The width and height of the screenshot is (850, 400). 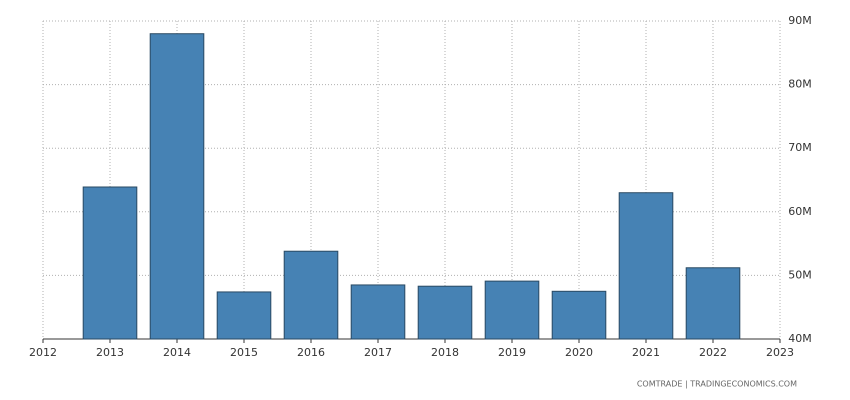 What do you see at coordinates (800, 147) in the screenshot?
I see `y-tick-label: 70M` at bounding box center [800, 147].